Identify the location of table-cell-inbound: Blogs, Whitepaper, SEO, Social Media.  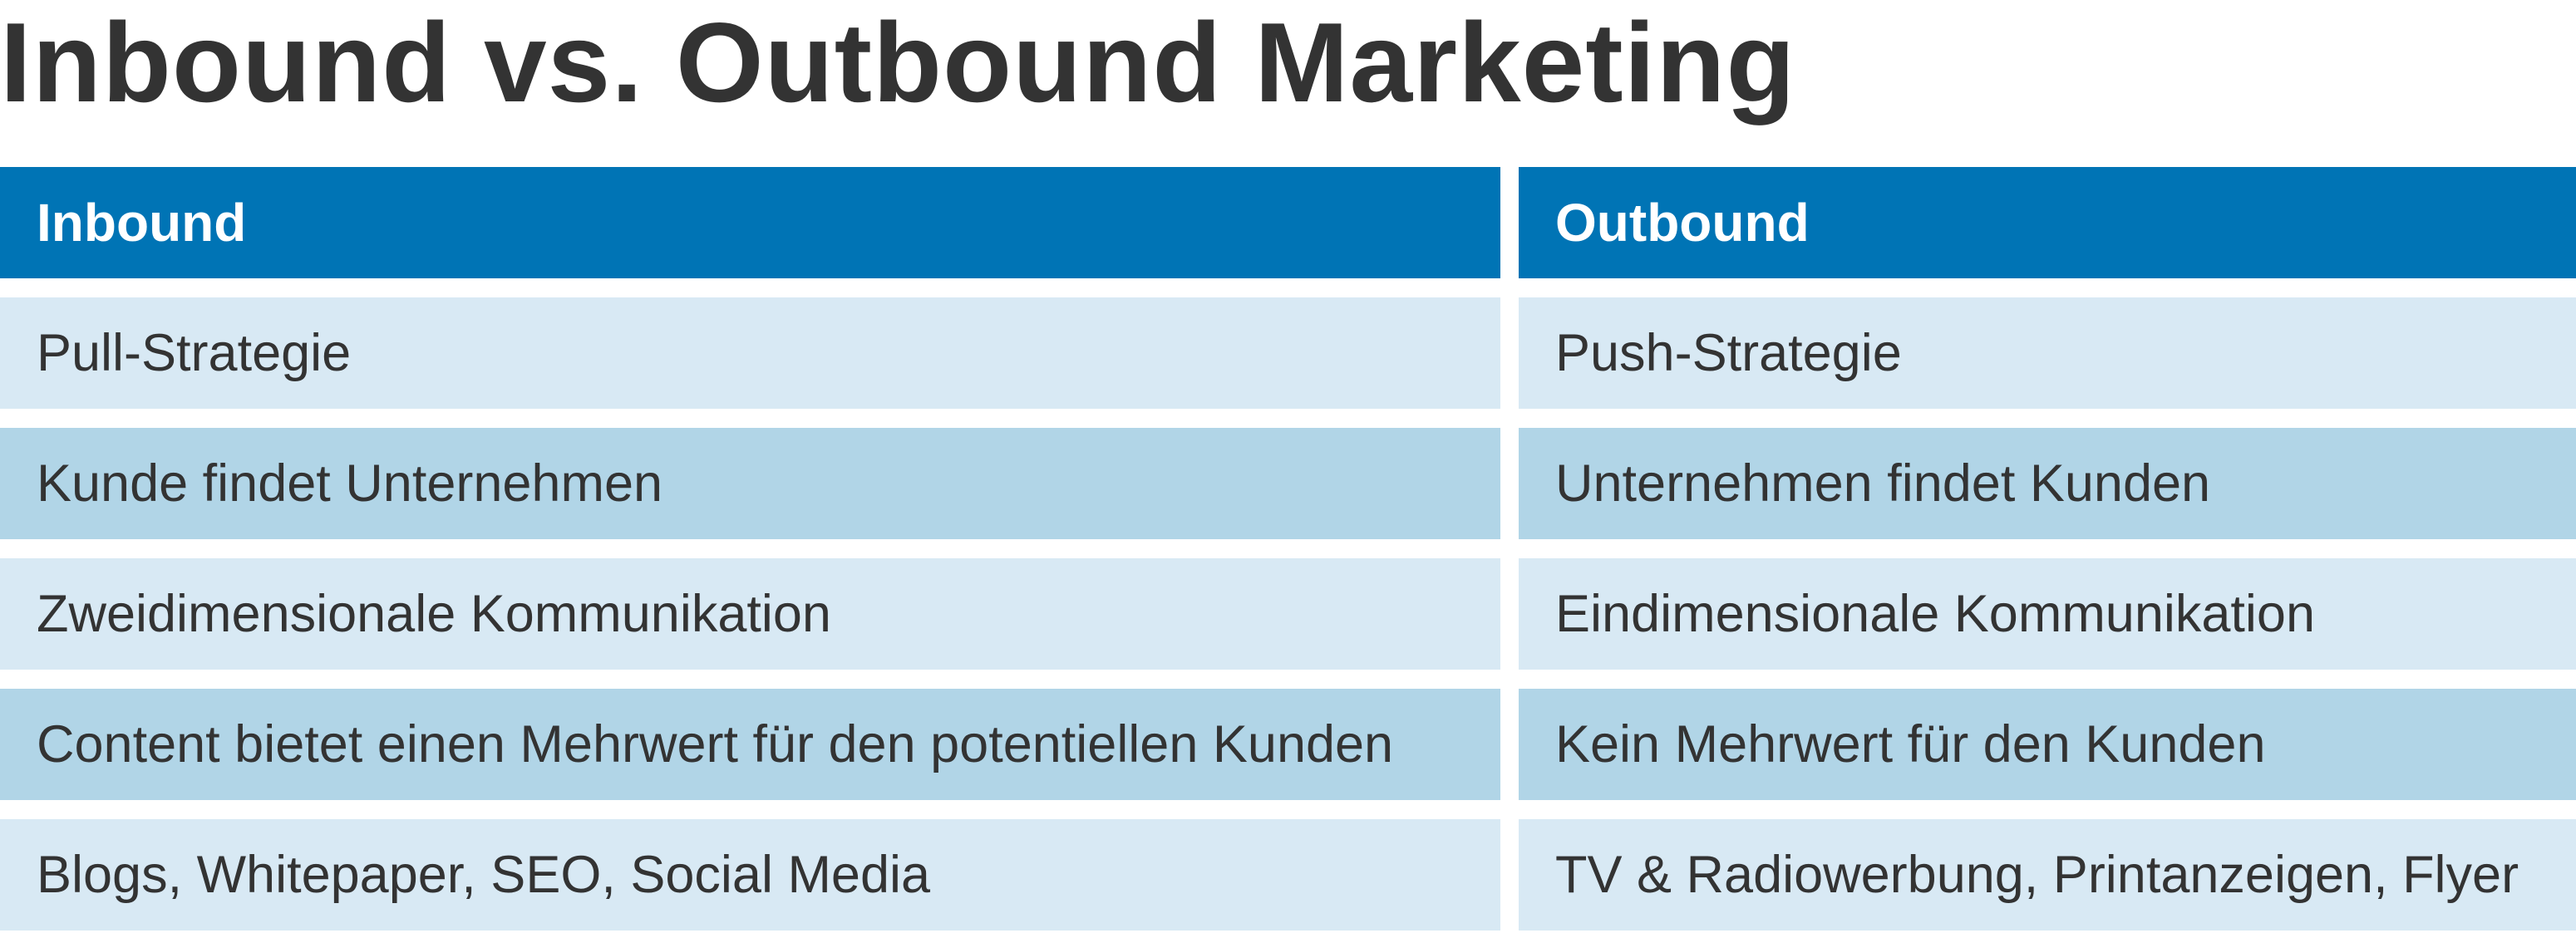
(750, 875).